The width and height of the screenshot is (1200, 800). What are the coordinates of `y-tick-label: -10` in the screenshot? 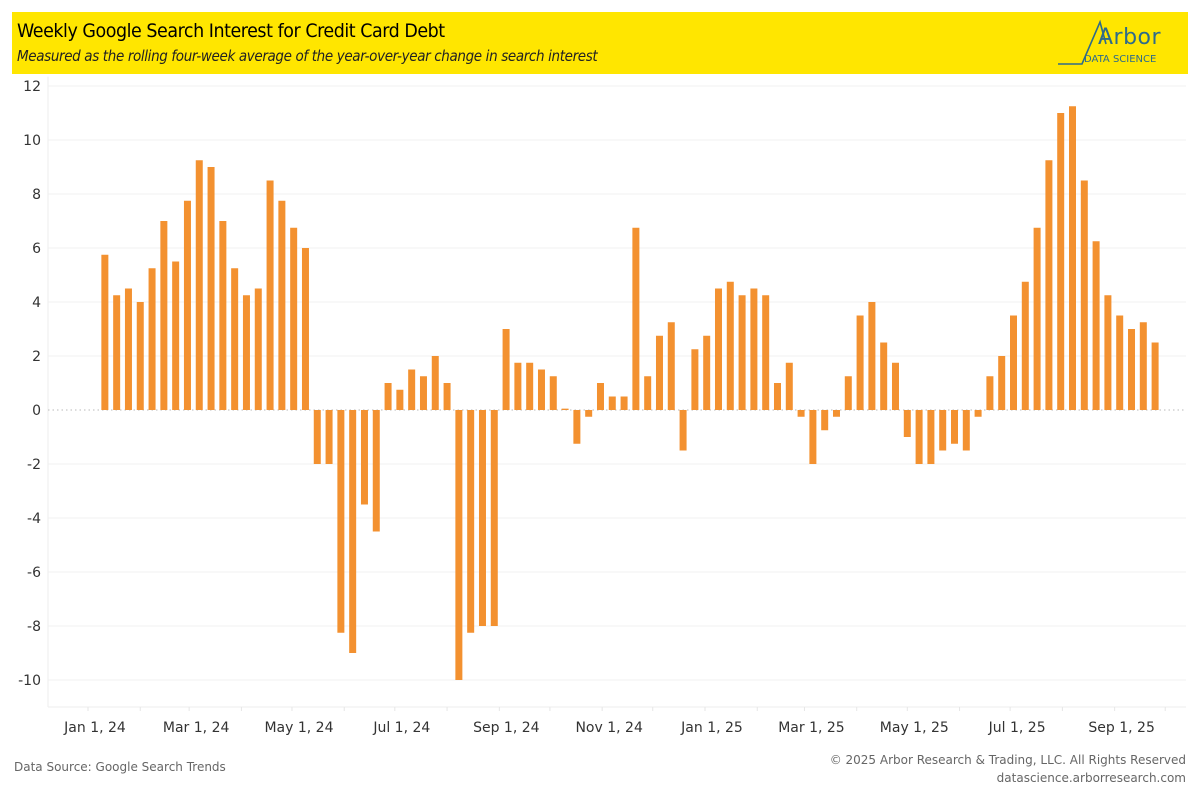 It's located at (29, 681).